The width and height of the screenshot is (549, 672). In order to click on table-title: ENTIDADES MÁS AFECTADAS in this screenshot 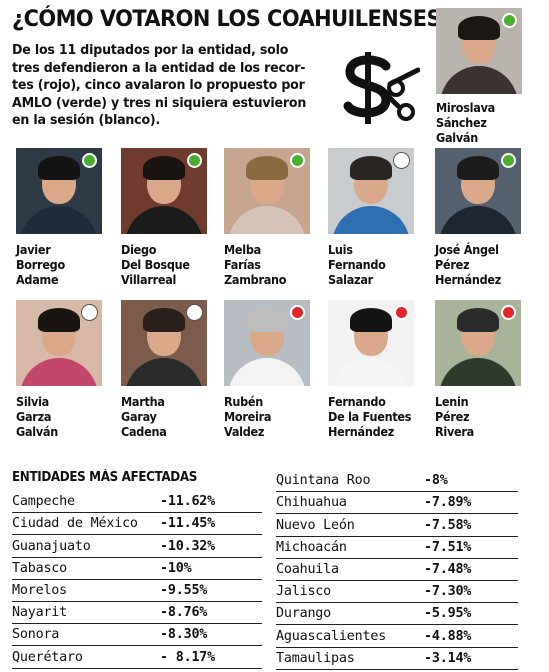, I will do `click(104, 477)`.